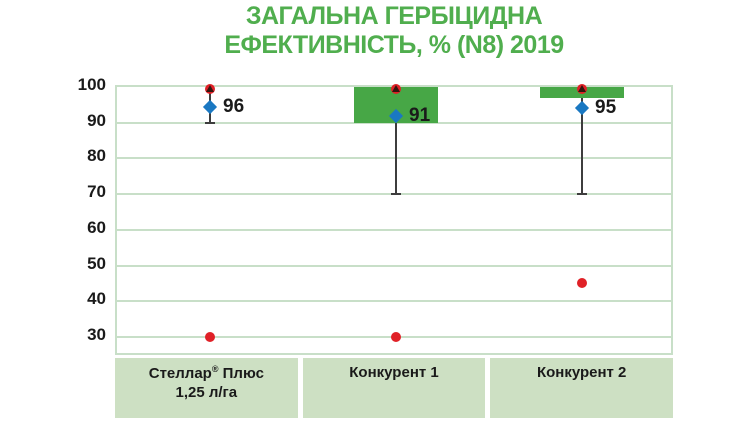 This screenshot has height=422, width=750. I want to click on category-label-line: Стеллар® Плюс, so click(206, 373).